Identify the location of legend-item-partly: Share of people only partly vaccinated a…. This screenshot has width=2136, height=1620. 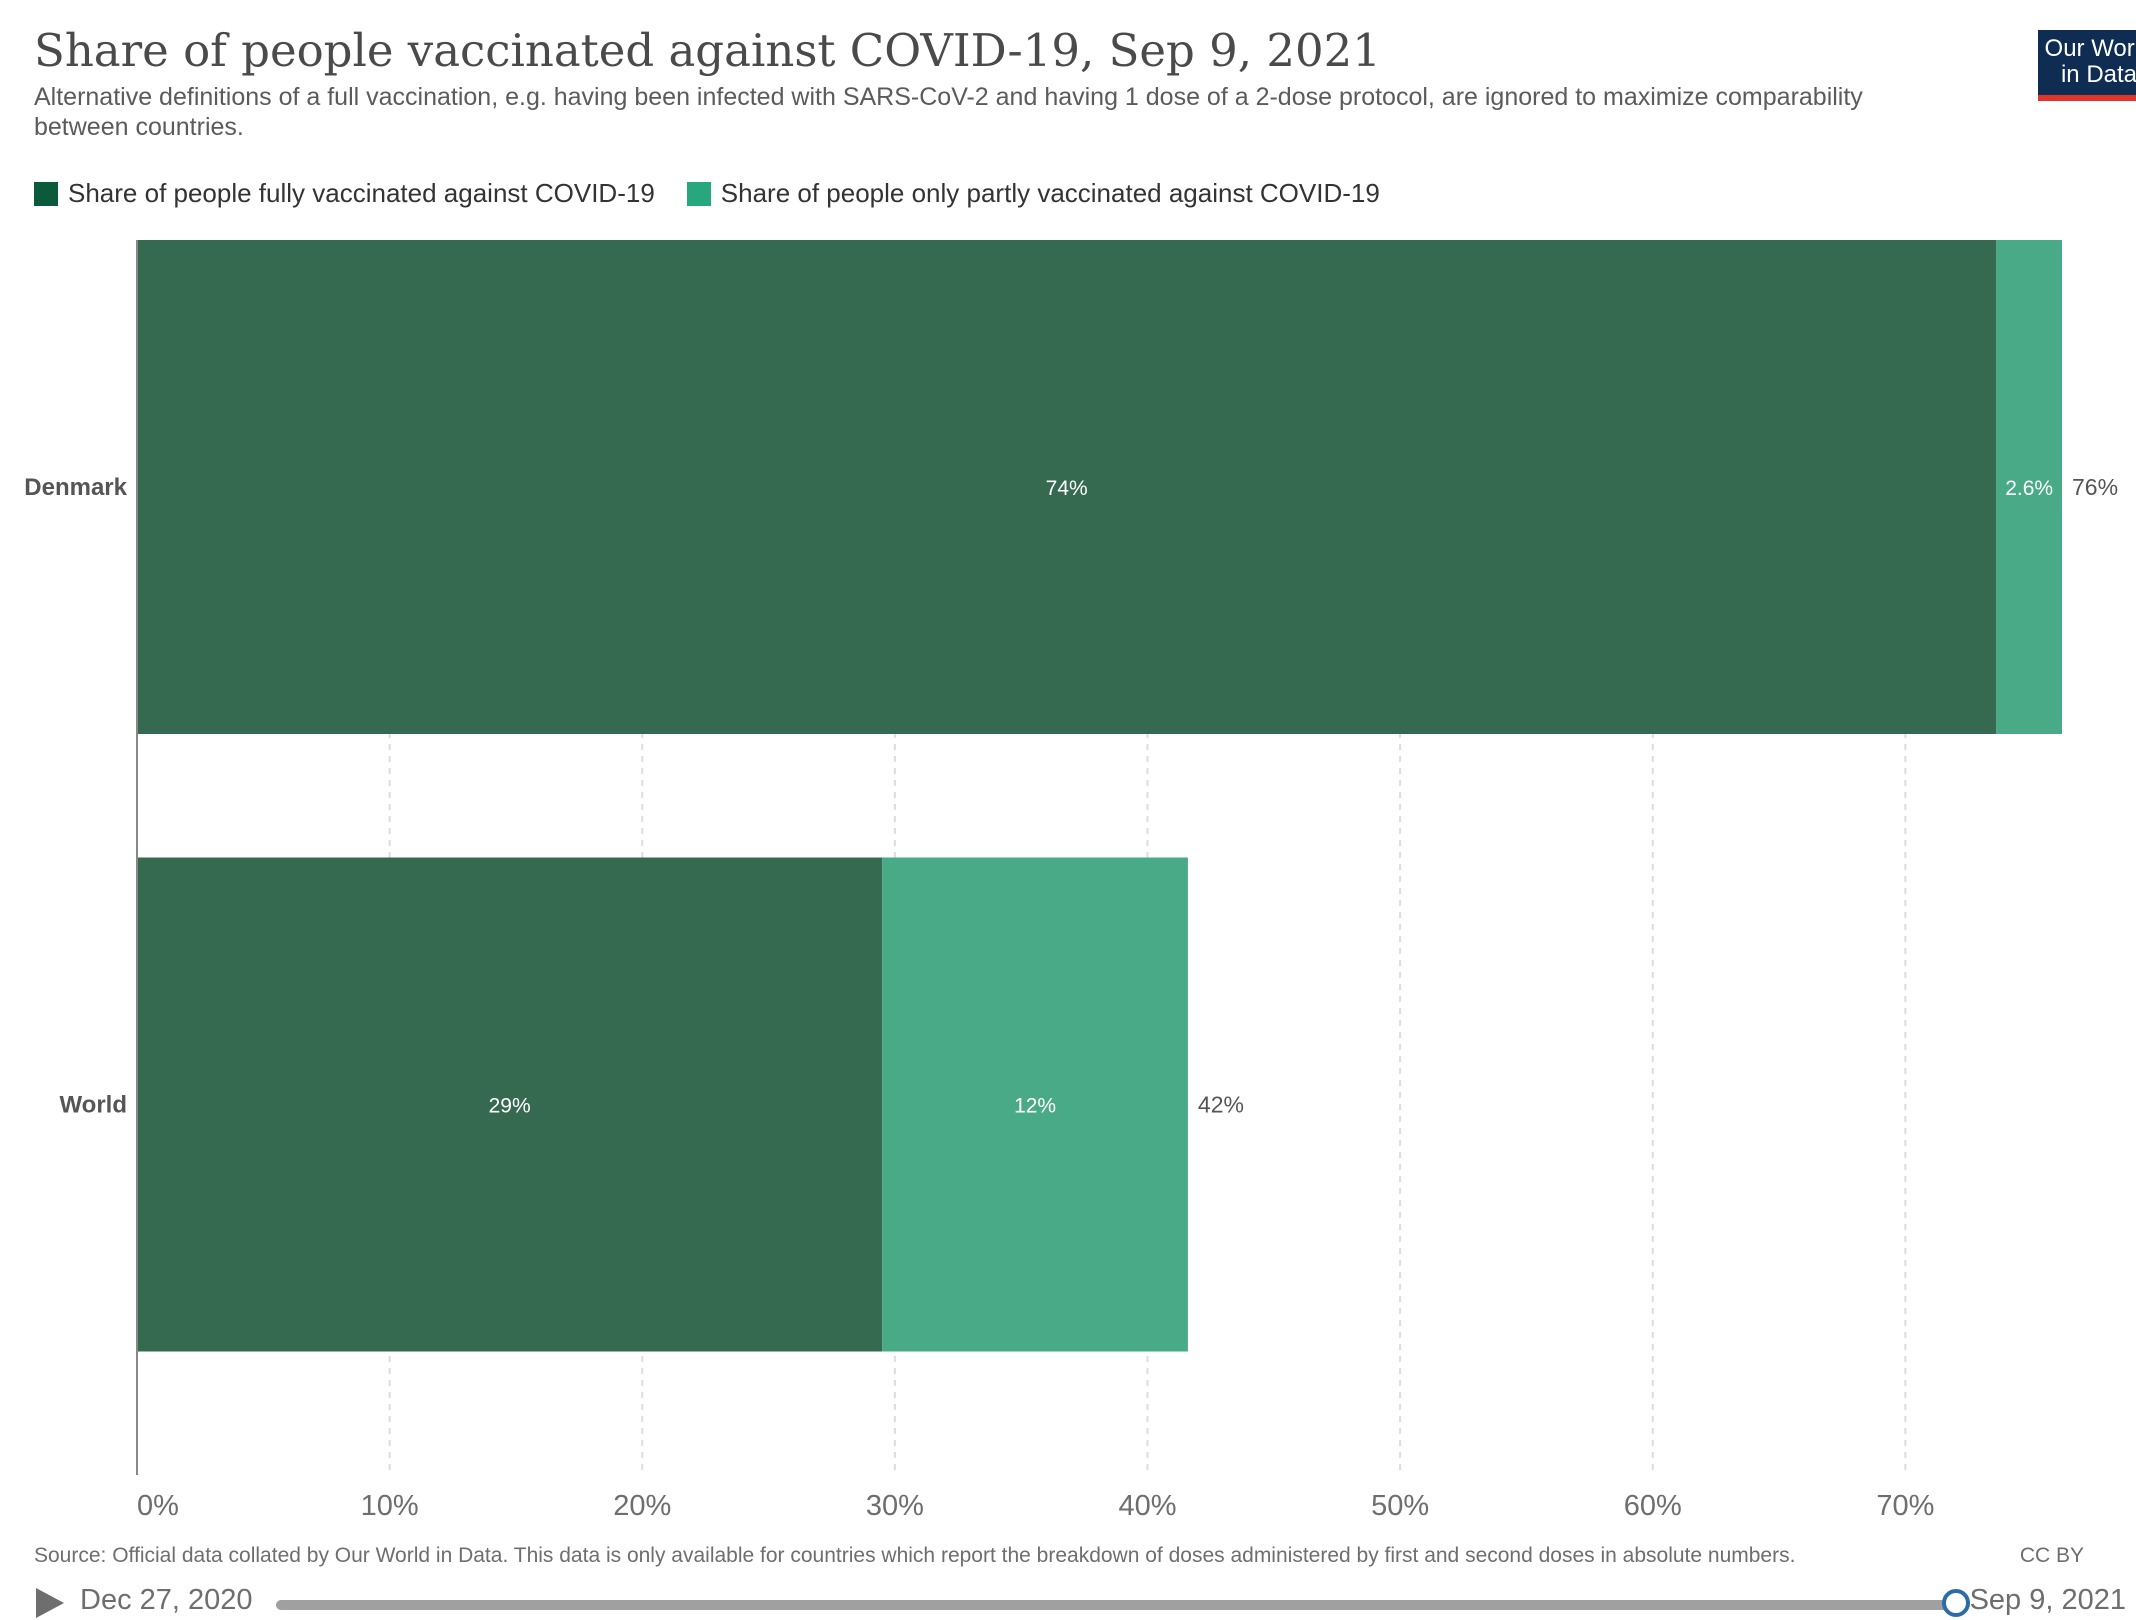
(1033, 193).